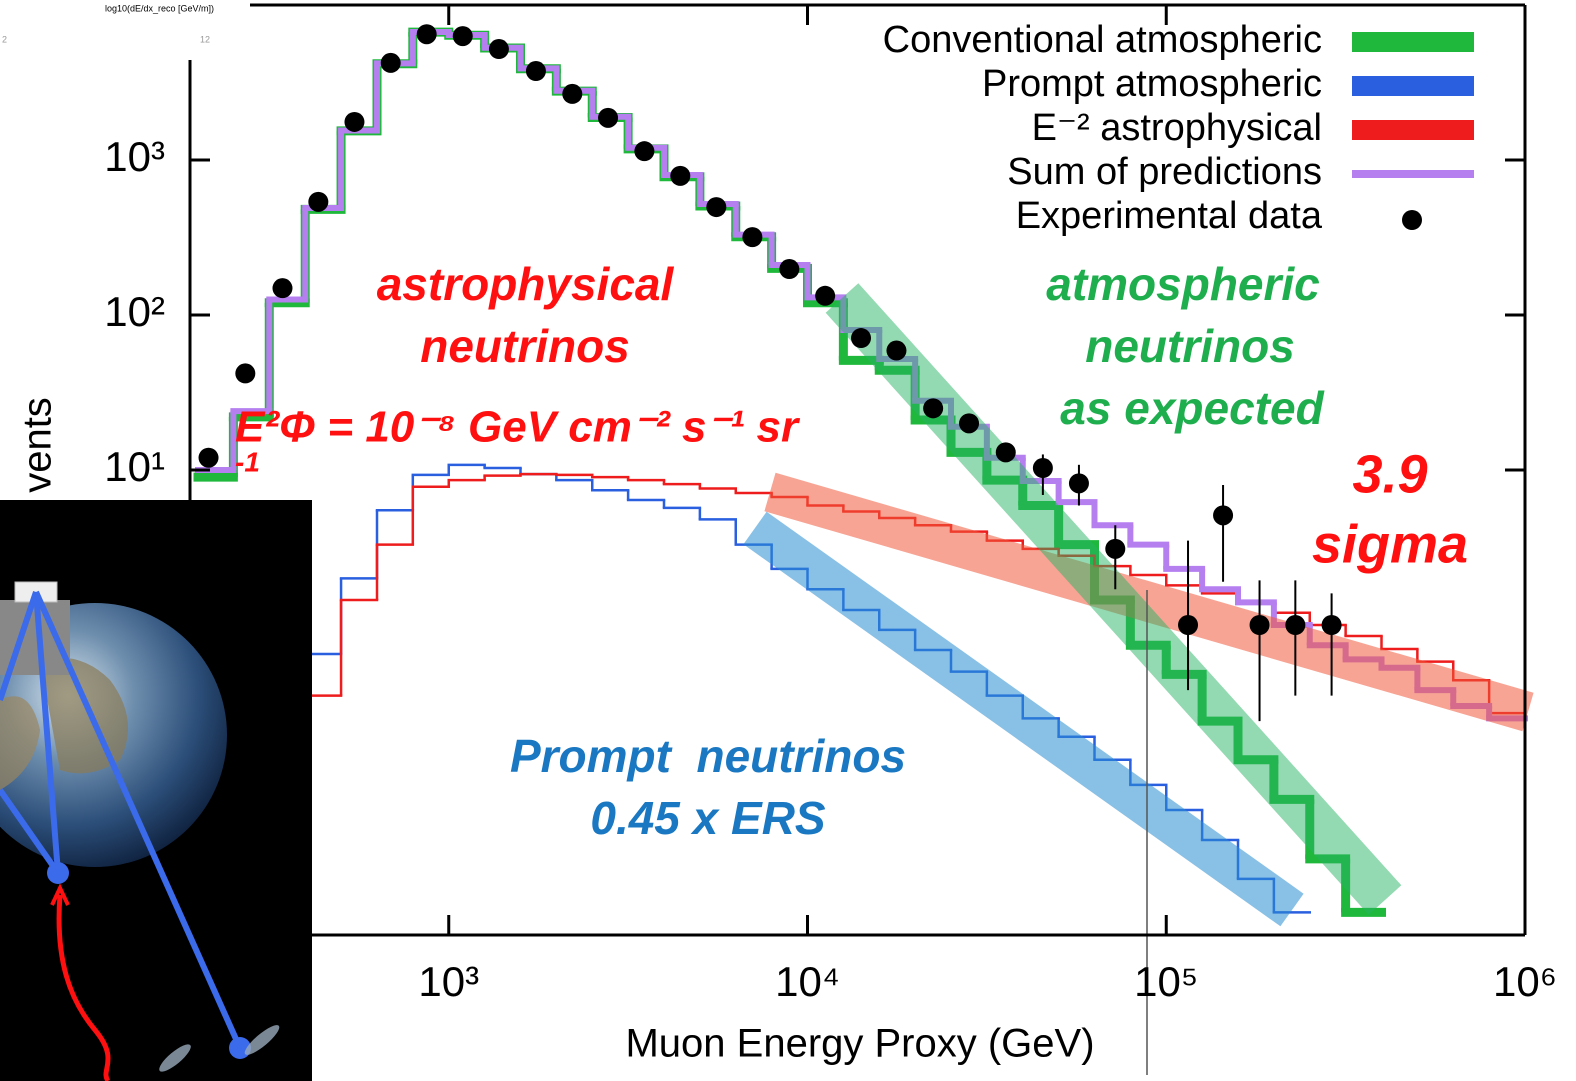  I want to click on note-right: 12, so click(205, 39).